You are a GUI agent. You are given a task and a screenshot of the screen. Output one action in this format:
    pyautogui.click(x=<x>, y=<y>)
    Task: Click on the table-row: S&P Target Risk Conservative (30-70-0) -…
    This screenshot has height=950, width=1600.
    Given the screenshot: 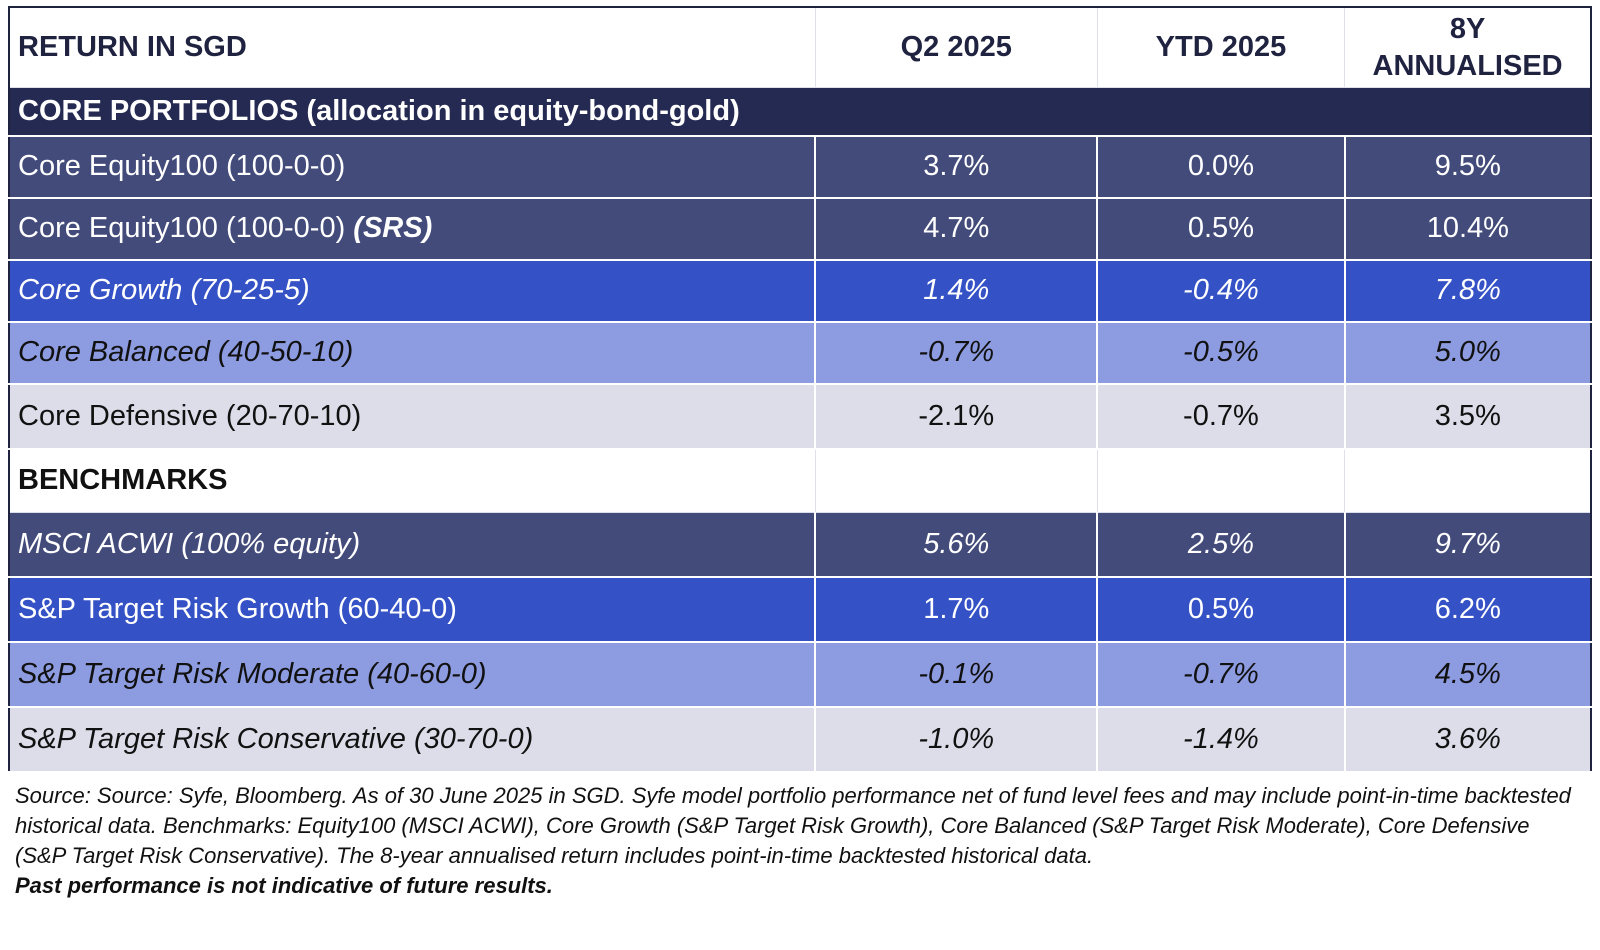 What is the action you would take?
    pyautogui.click(x=800, y=740)
    